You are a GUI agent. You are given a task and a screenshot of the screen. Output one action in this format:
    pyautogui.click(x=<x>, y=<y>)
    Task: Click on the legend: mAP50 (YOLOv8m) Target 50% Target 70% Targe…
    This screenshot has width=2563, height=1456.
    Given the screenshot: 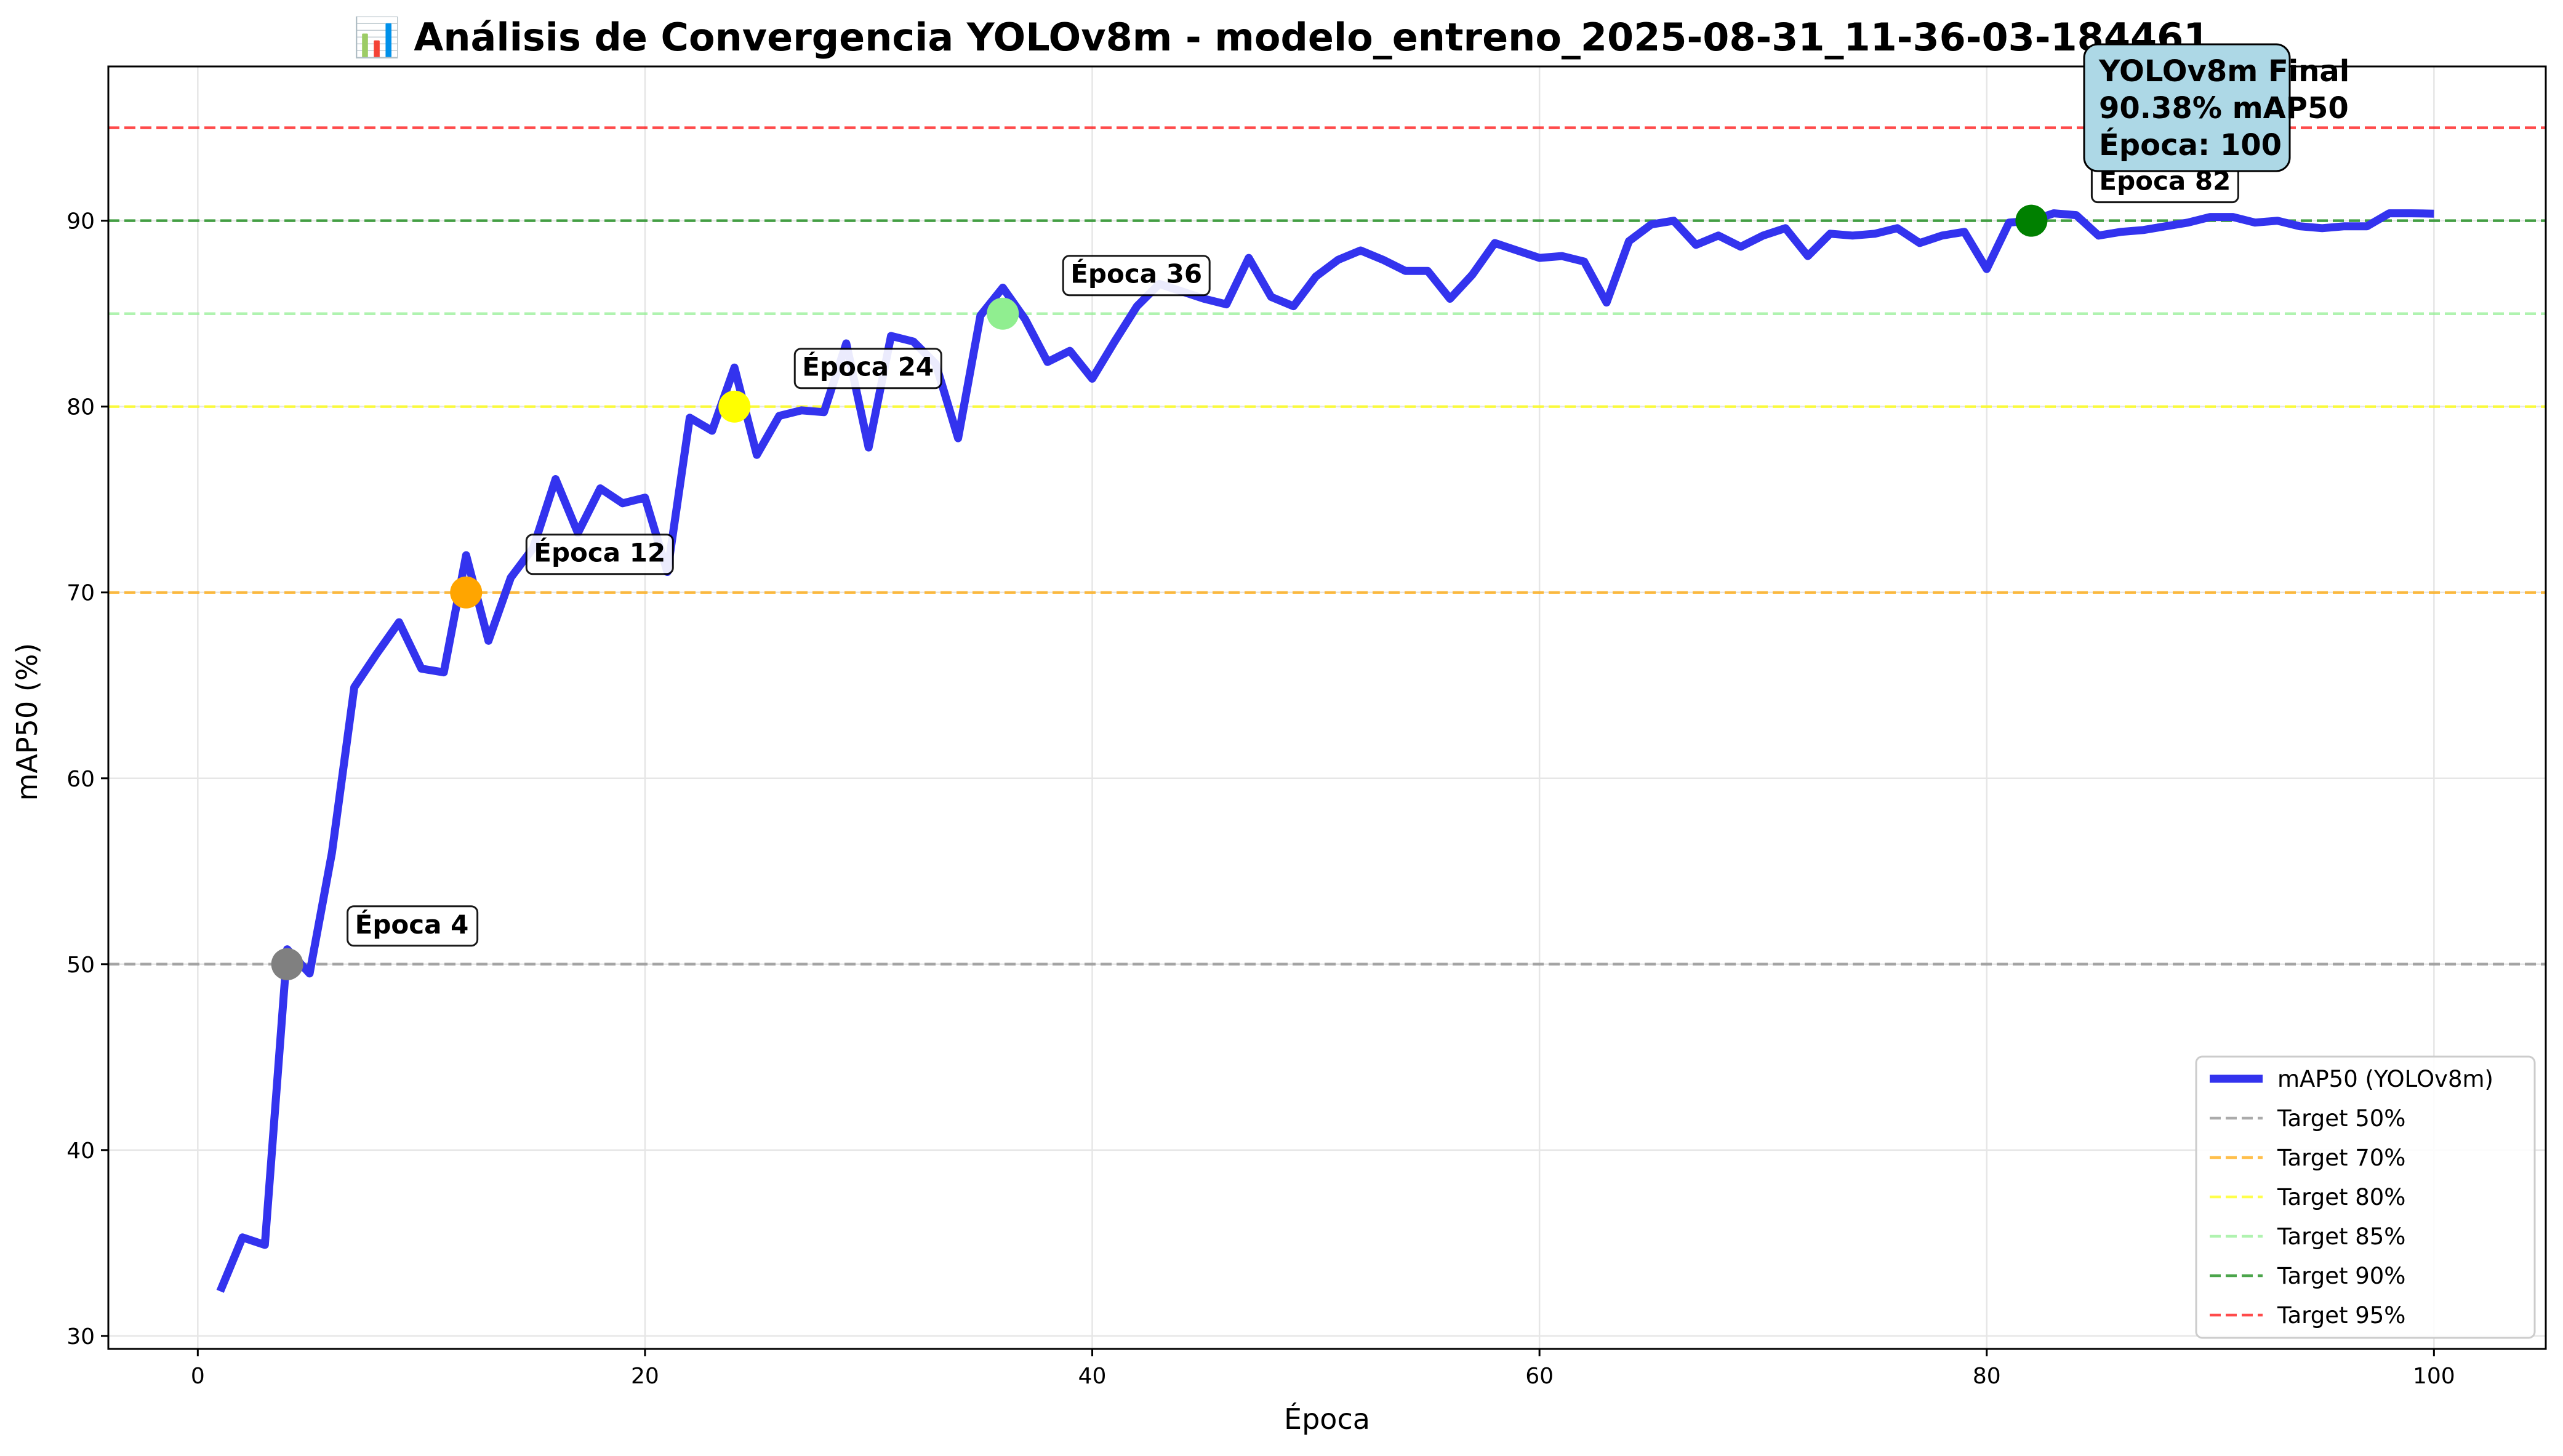 What is the action you would take?
    pyautogui.click(x=2365, y=1197)
    